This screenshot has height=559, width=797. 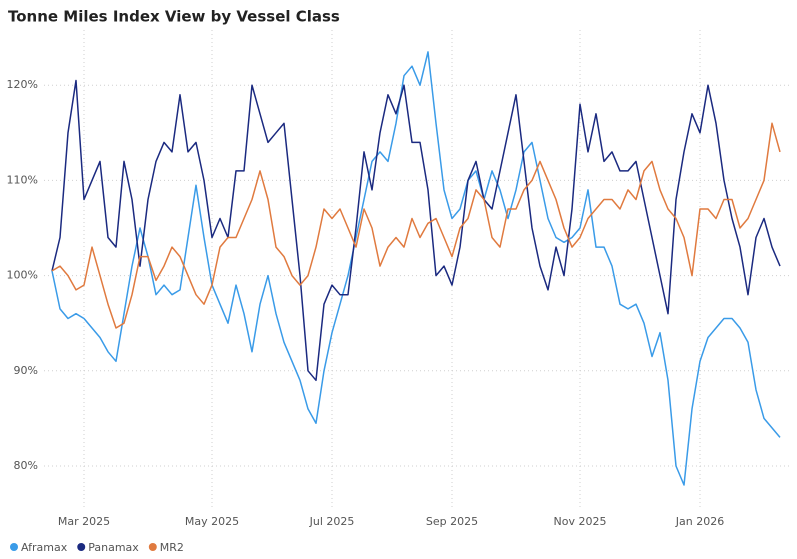 I want to click on legend-label: Aframax, so click(x=44, y=547).